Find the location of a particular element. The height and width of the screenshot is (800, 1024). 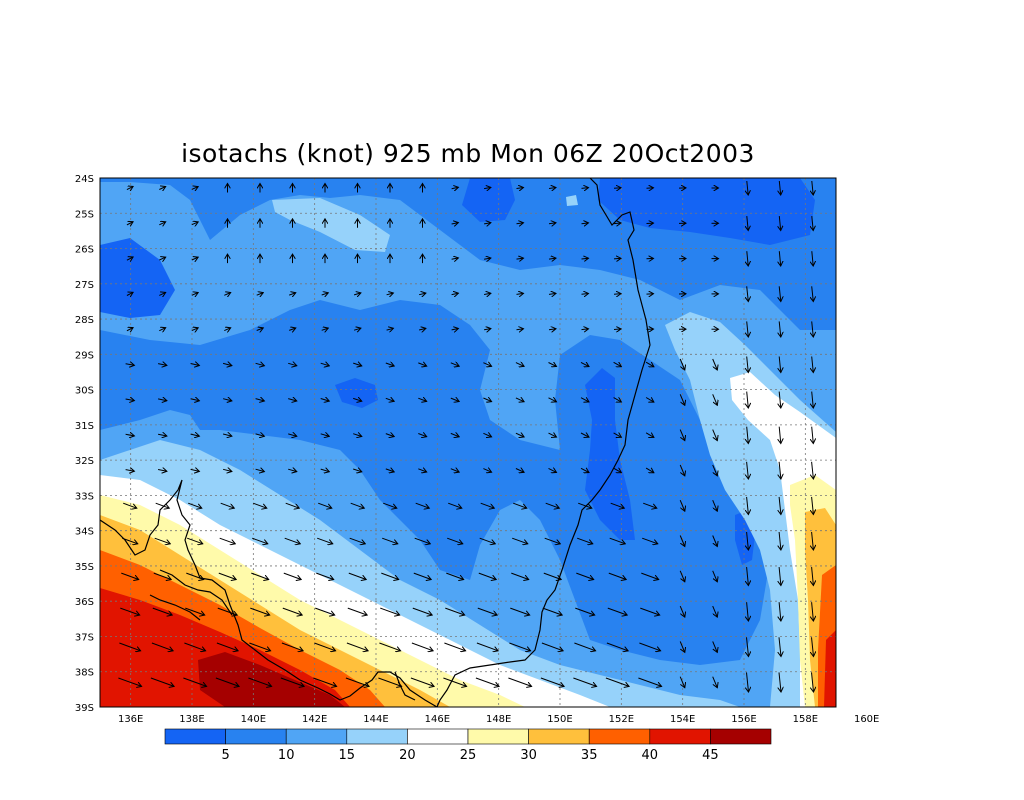

lat-label: 33S is located at coordinates (84, 496).